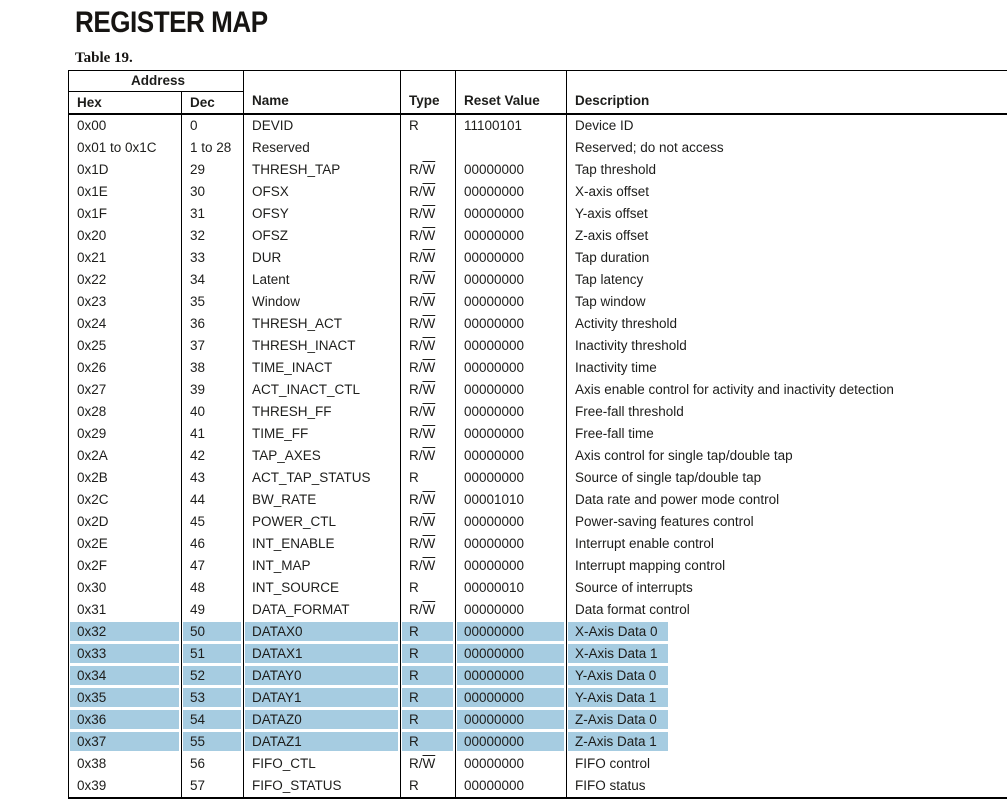 The height and width of the screenshot is (806, 1007). What do you see at coordinates (322, 169) in the screenshot?
I see `register-name: THRESH_TAP` at bounding box center [322, 169].